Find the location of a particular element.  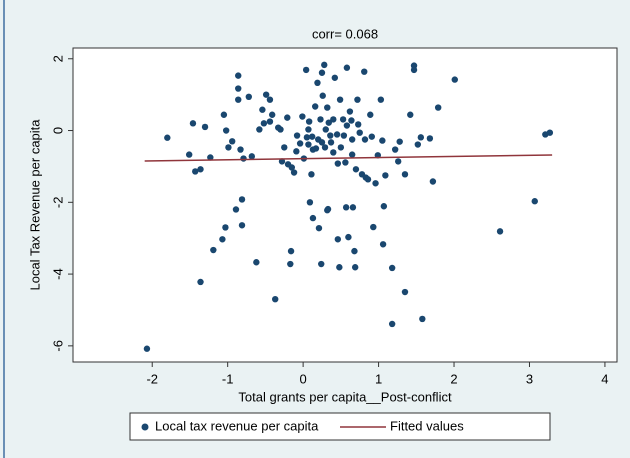

x-tick-label: 2 is located at coordinates (453, 378).